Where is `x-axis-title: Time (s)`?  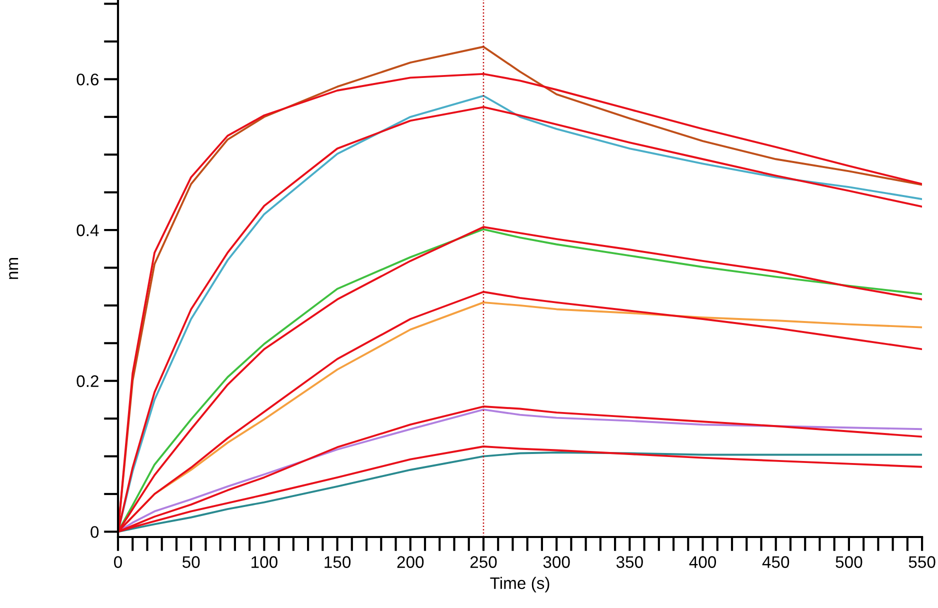 x-axis-title: Time (s) is located at coordinates (520, 584).